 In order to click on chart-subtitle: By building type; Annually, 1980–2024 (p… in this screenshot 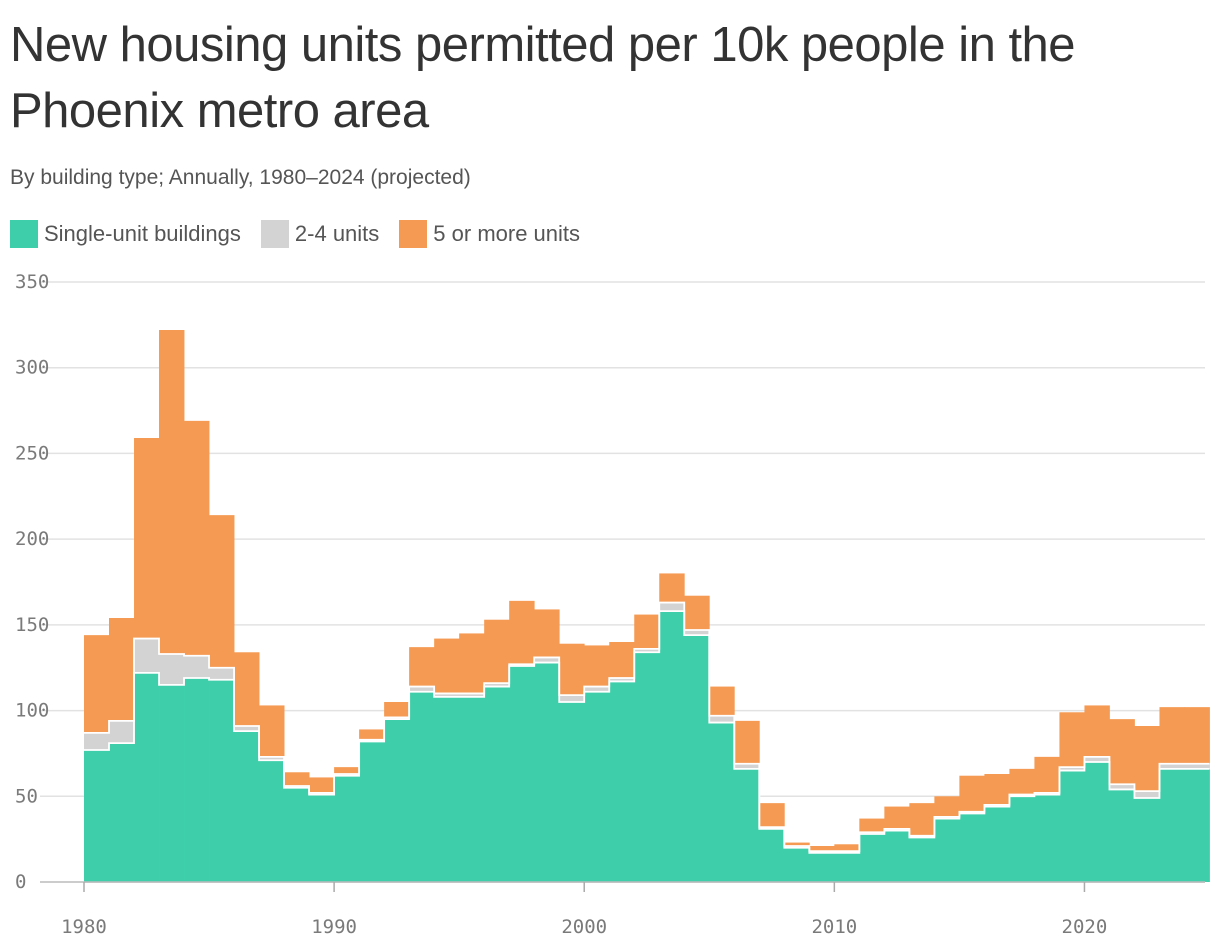, I will do `click(240, 177)`.